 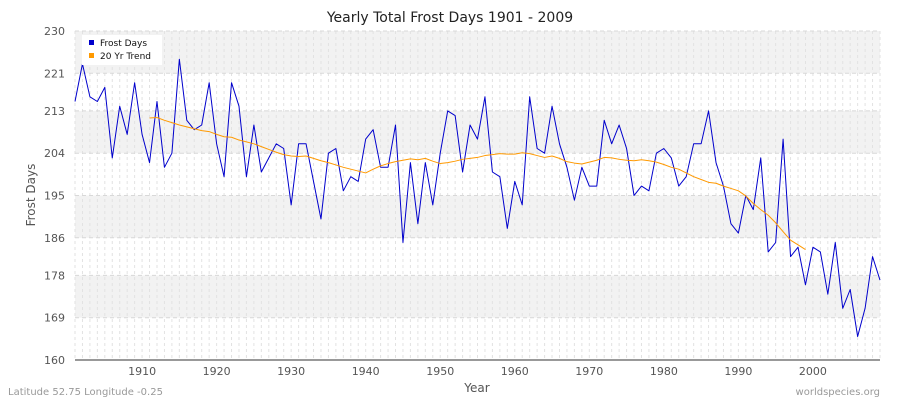 I want to click on legend: Frost Days 20 Yr Trend, so click(x=122, y=50).